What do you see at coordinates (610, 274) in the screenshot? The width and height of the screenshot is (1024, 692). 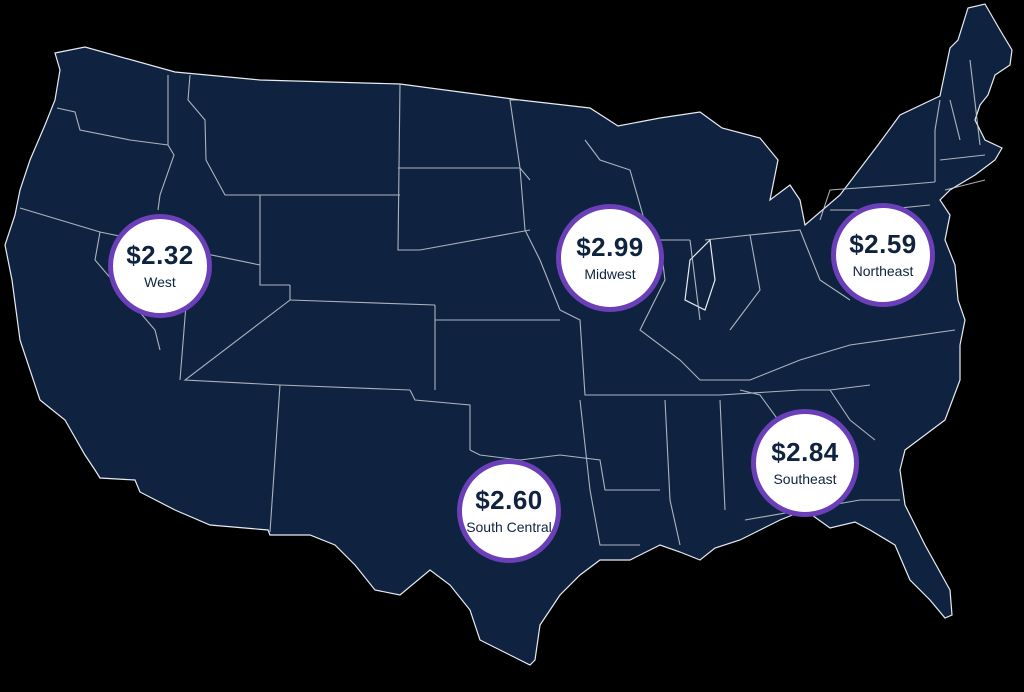 I see `region-label: Midwest` at bounding box center [610, 274].